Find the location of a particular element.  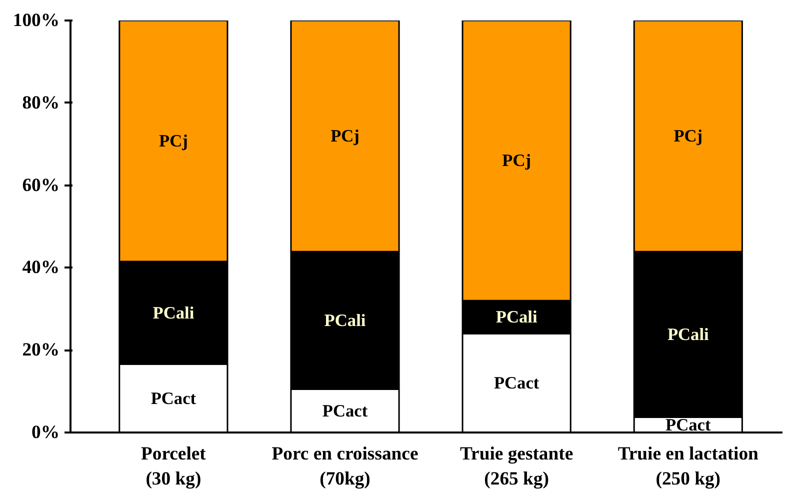

y-tick-label: 40% is located at coordinates (41, 267).